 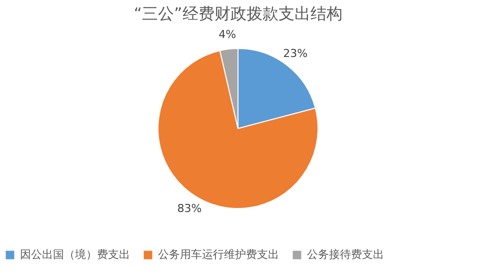 What do you see at coordinates (238, 13) in the screenshot?
I see `chart-title: “三公”经费财政拨款支出结构` at bounding box center [238, 13].